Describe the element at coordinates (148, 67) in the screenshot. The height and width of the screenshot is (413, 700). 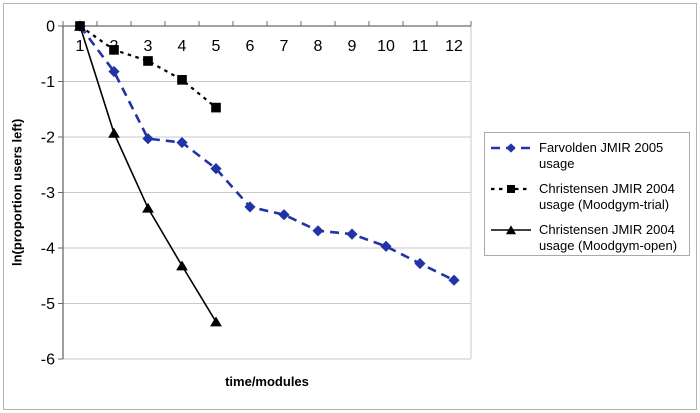
I see `series-line-square` at that location.